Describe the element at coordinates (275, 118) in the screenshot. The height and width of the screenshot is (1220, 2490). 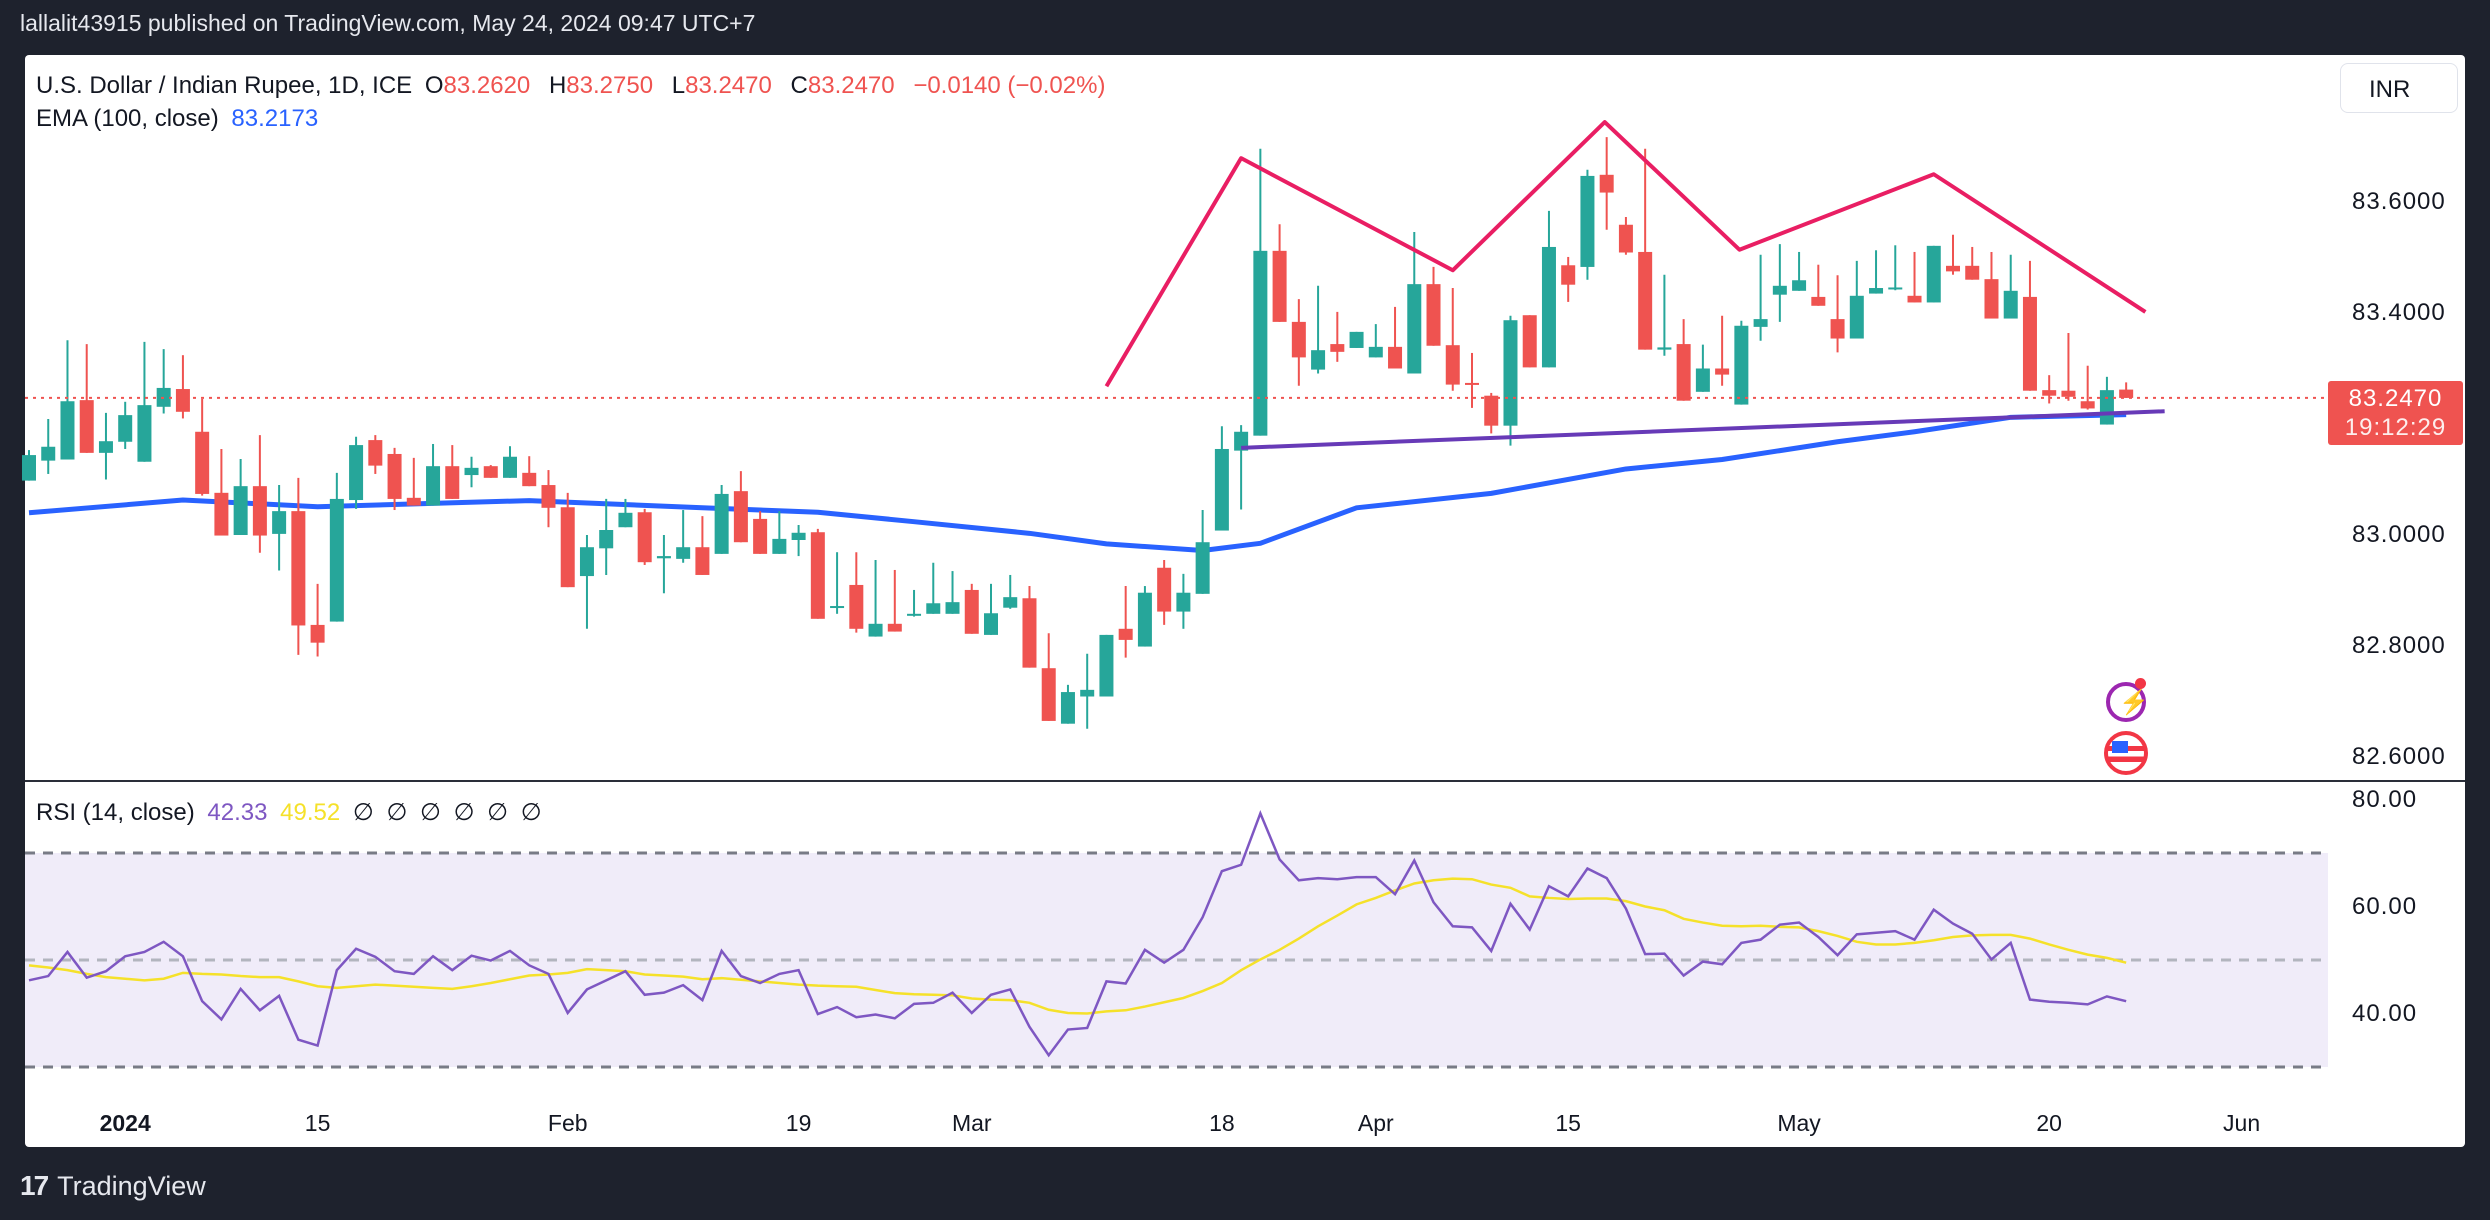
I see `ema-value: 83.2173` at that location.